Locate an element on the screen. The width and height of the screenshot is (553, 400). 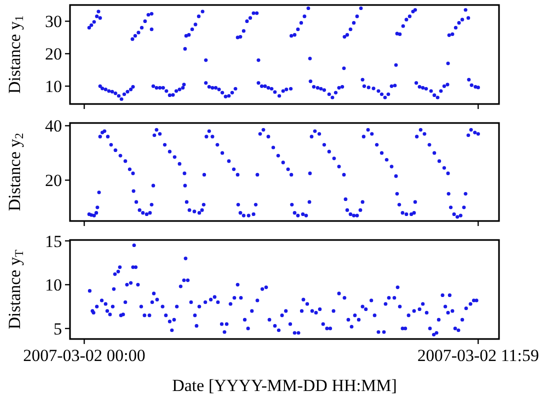
x-tick-label: 2007-03-02 11:59 is located at coordinates (478, 355).